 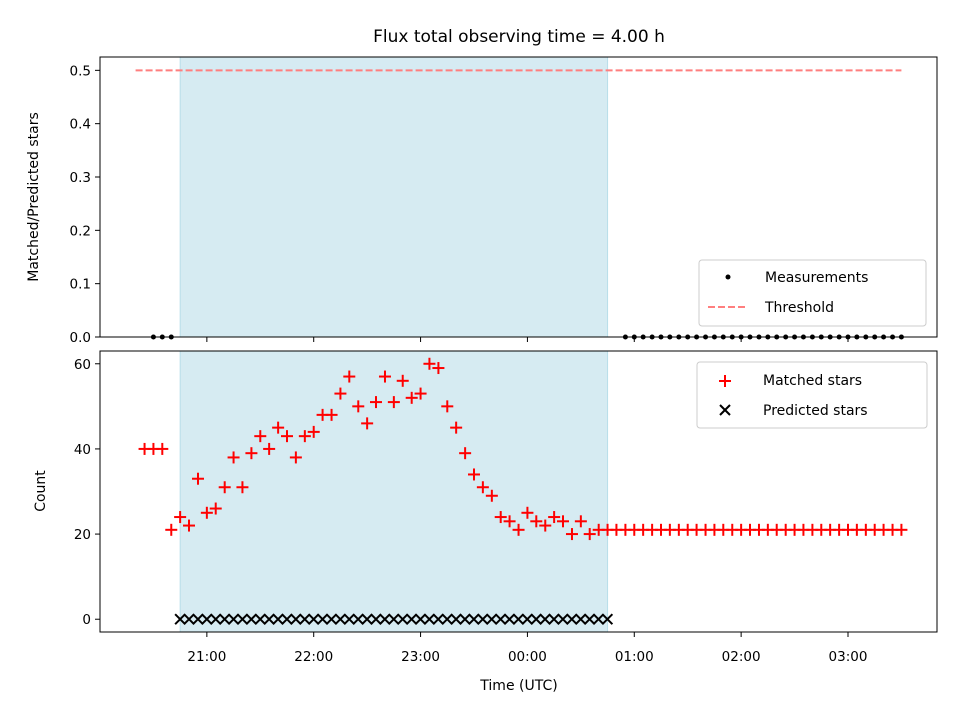 What do you see at coordinates (812, 395) in the screenshot?
I see `bottom-legend: Matched stars Predicted stars` at bounding box center [812, 395].